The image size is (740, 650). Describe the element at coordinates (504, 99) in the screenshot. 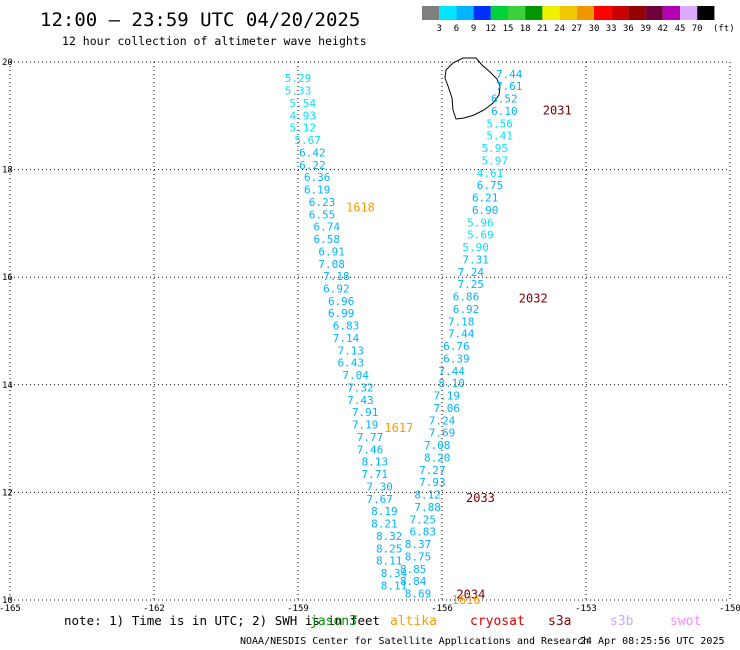

I see `swh-value-label: 6.52` at that location.